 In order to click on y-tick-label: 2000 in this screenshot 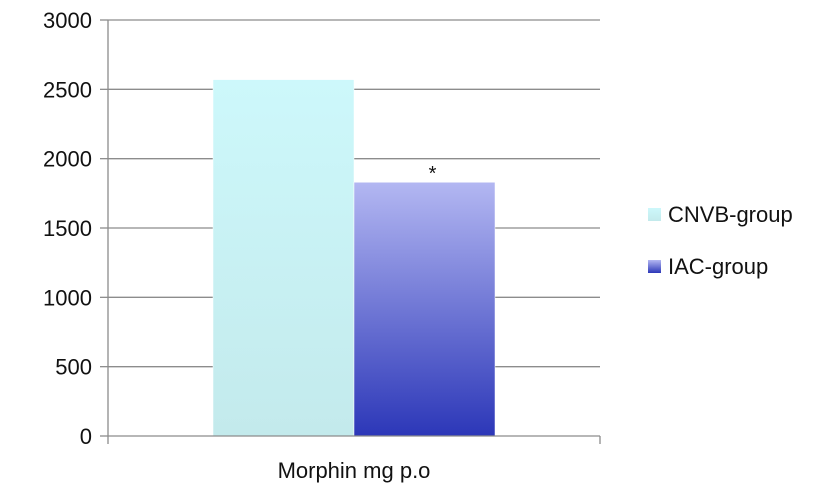, I will do `click(67, 159)`.